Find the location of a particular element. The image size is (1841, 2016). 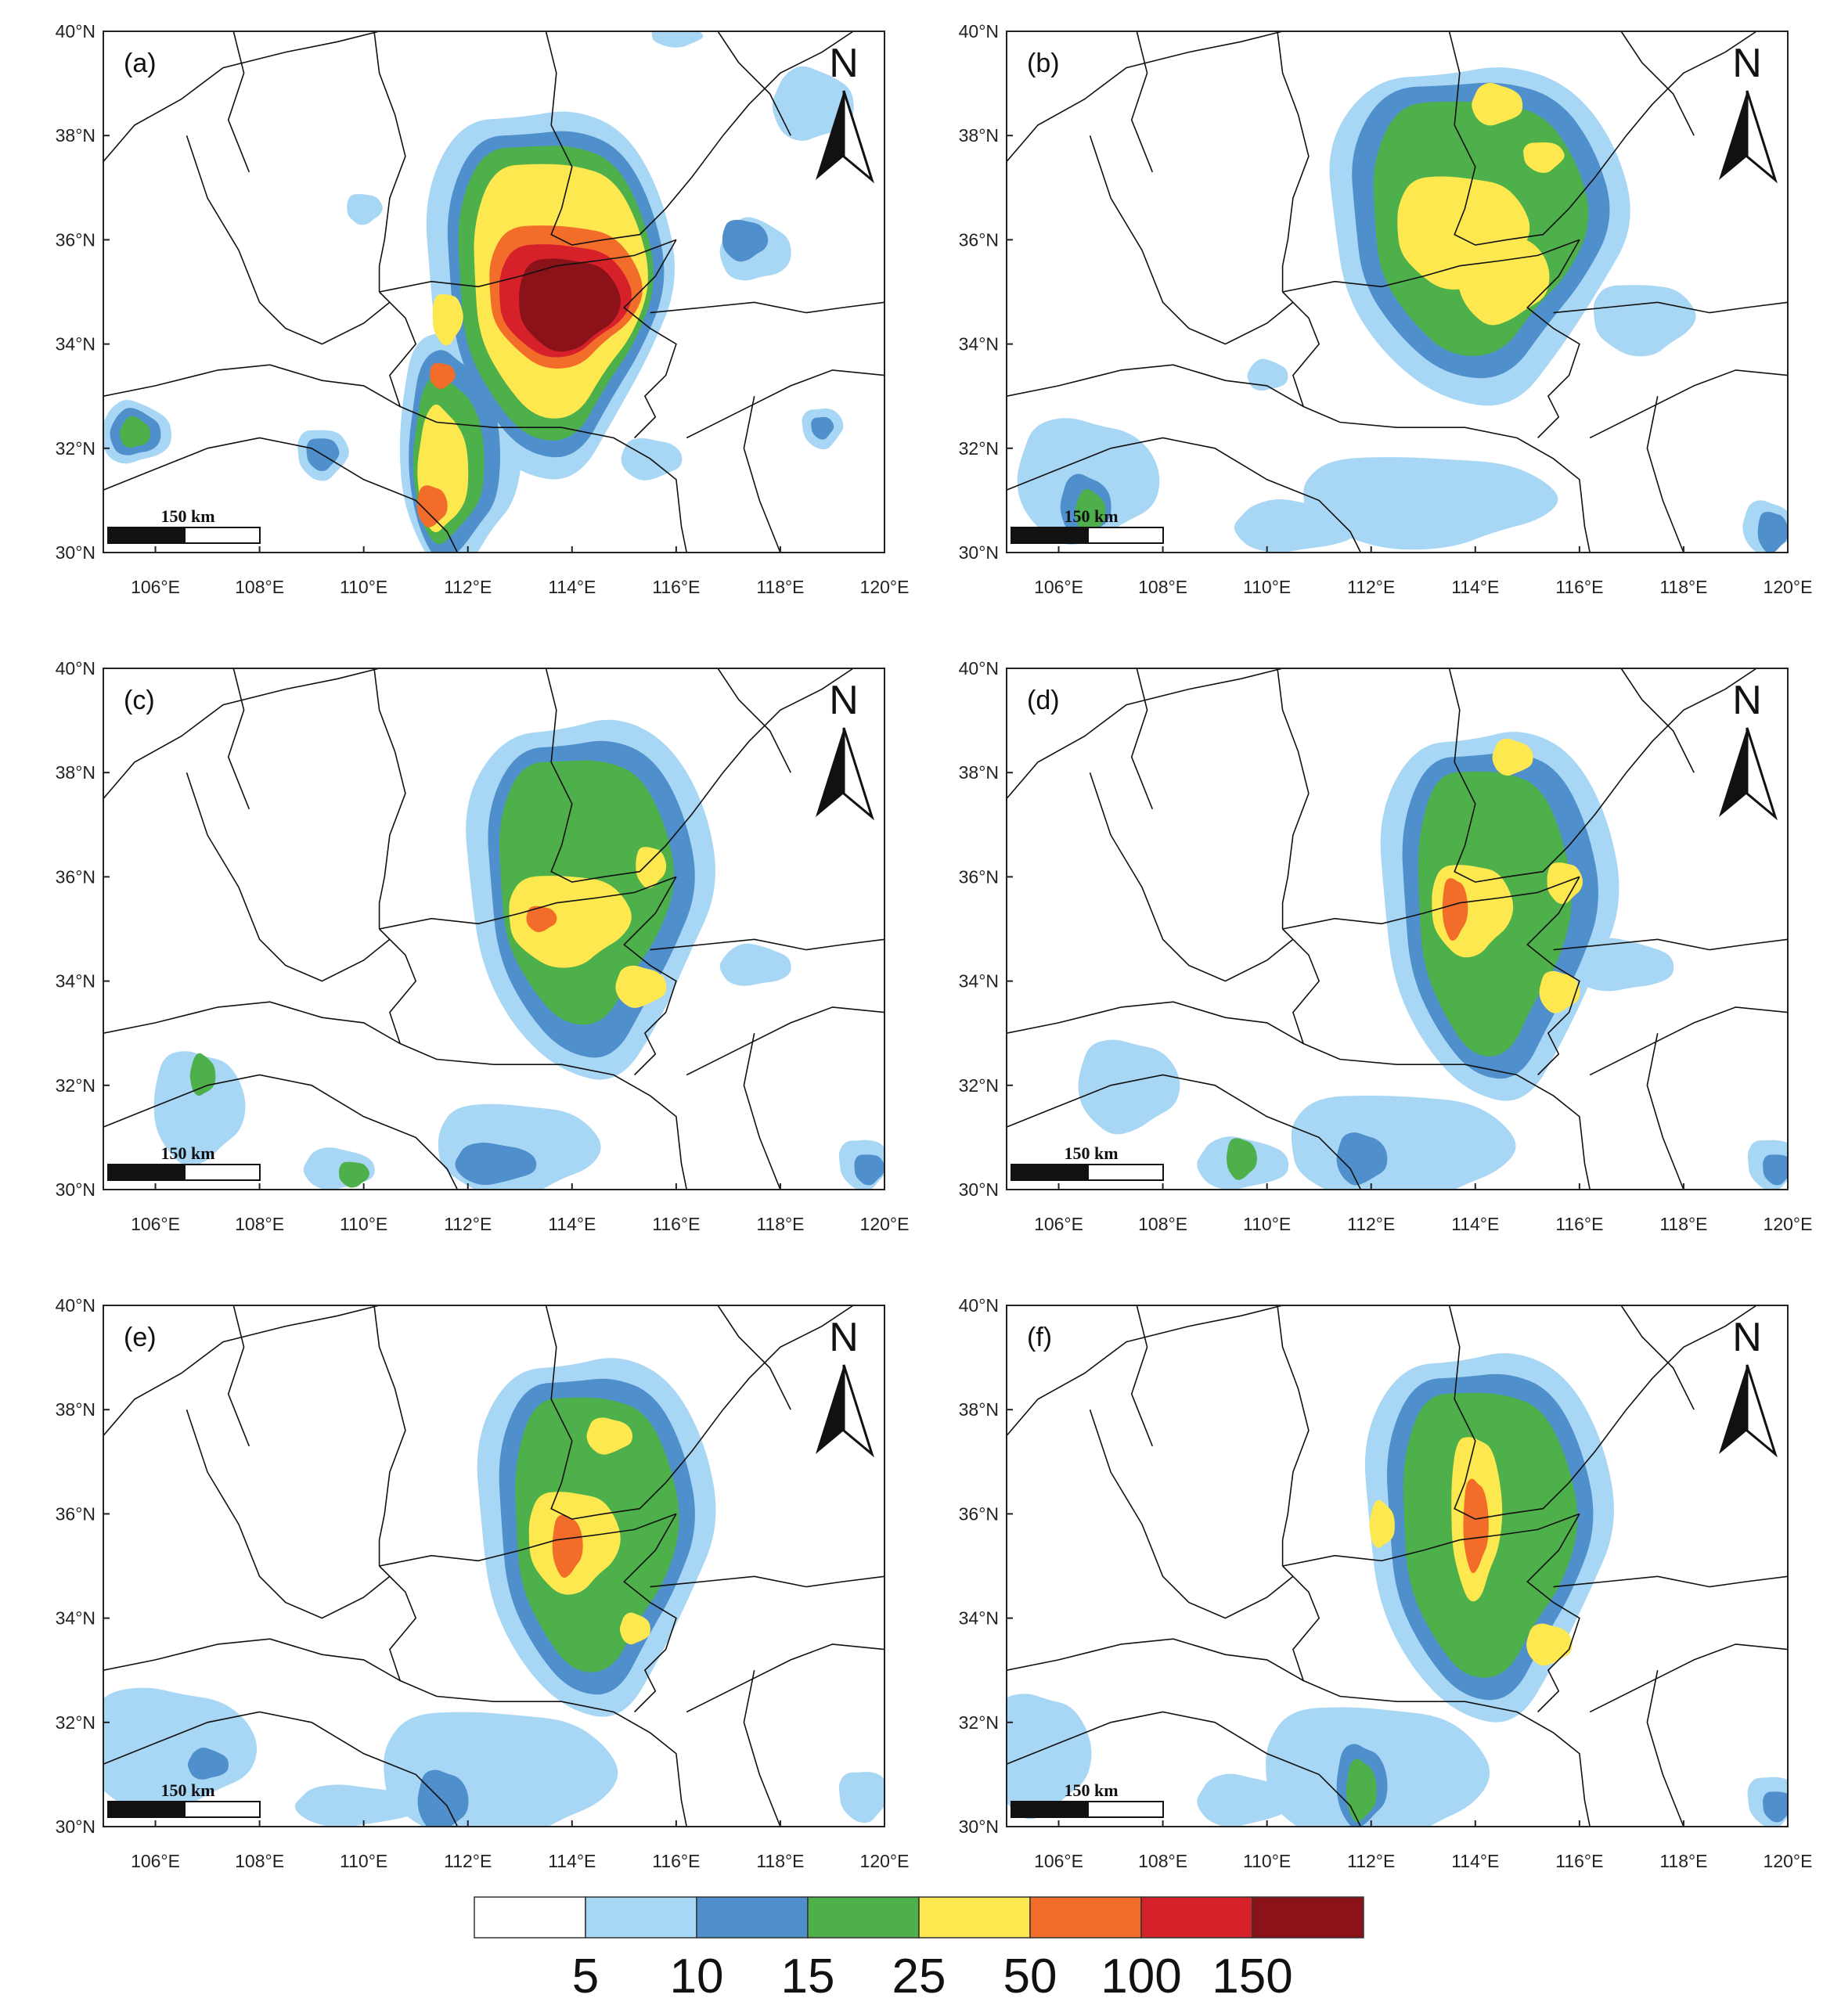

colorbar-label: 25 is located at coordinates (919, 1976).